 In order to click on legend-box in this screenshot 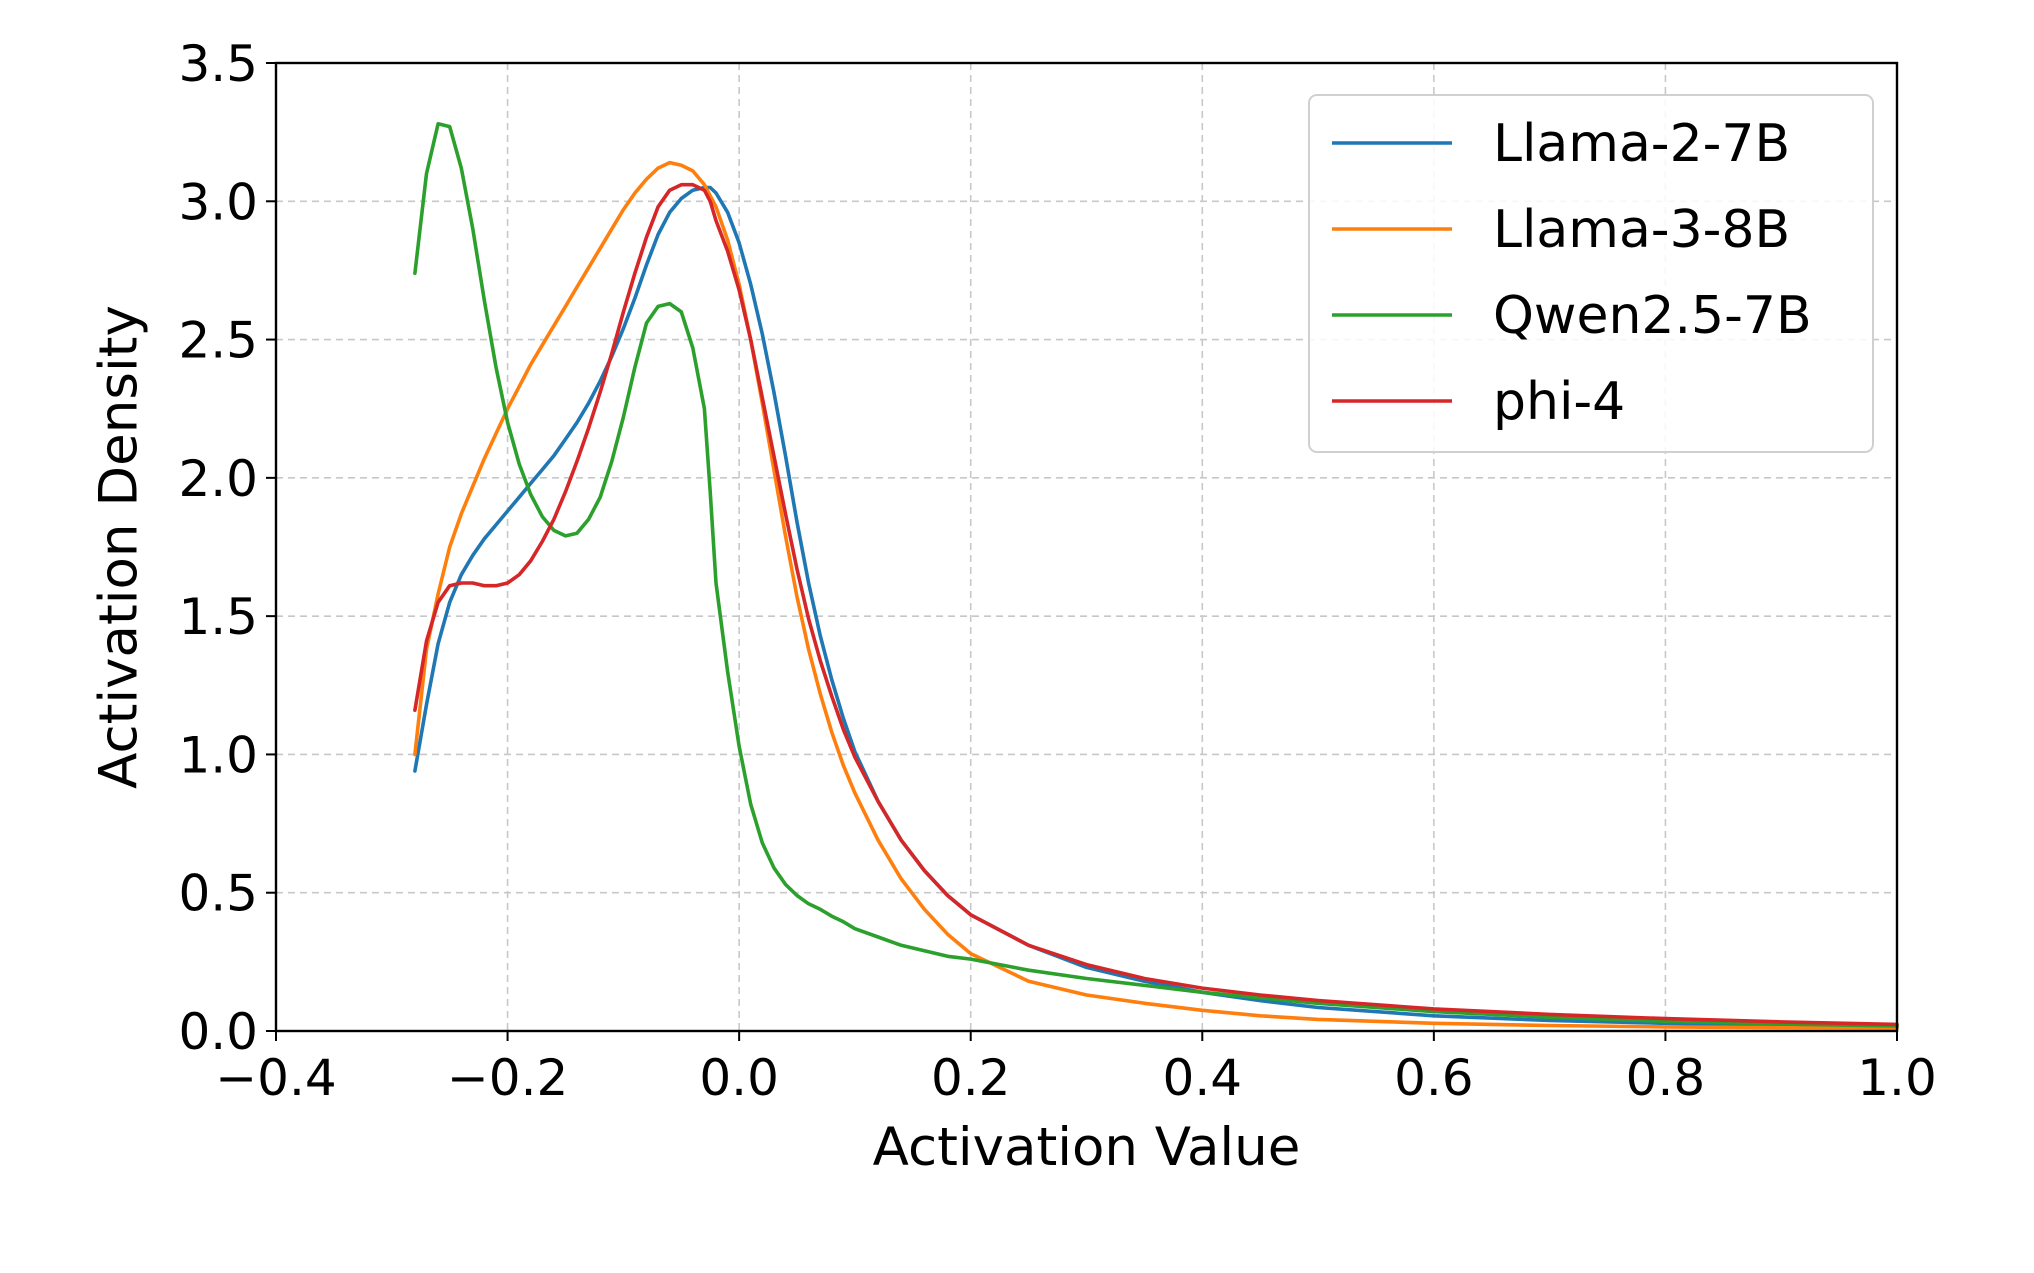, I will do `click(1591, 273)`.